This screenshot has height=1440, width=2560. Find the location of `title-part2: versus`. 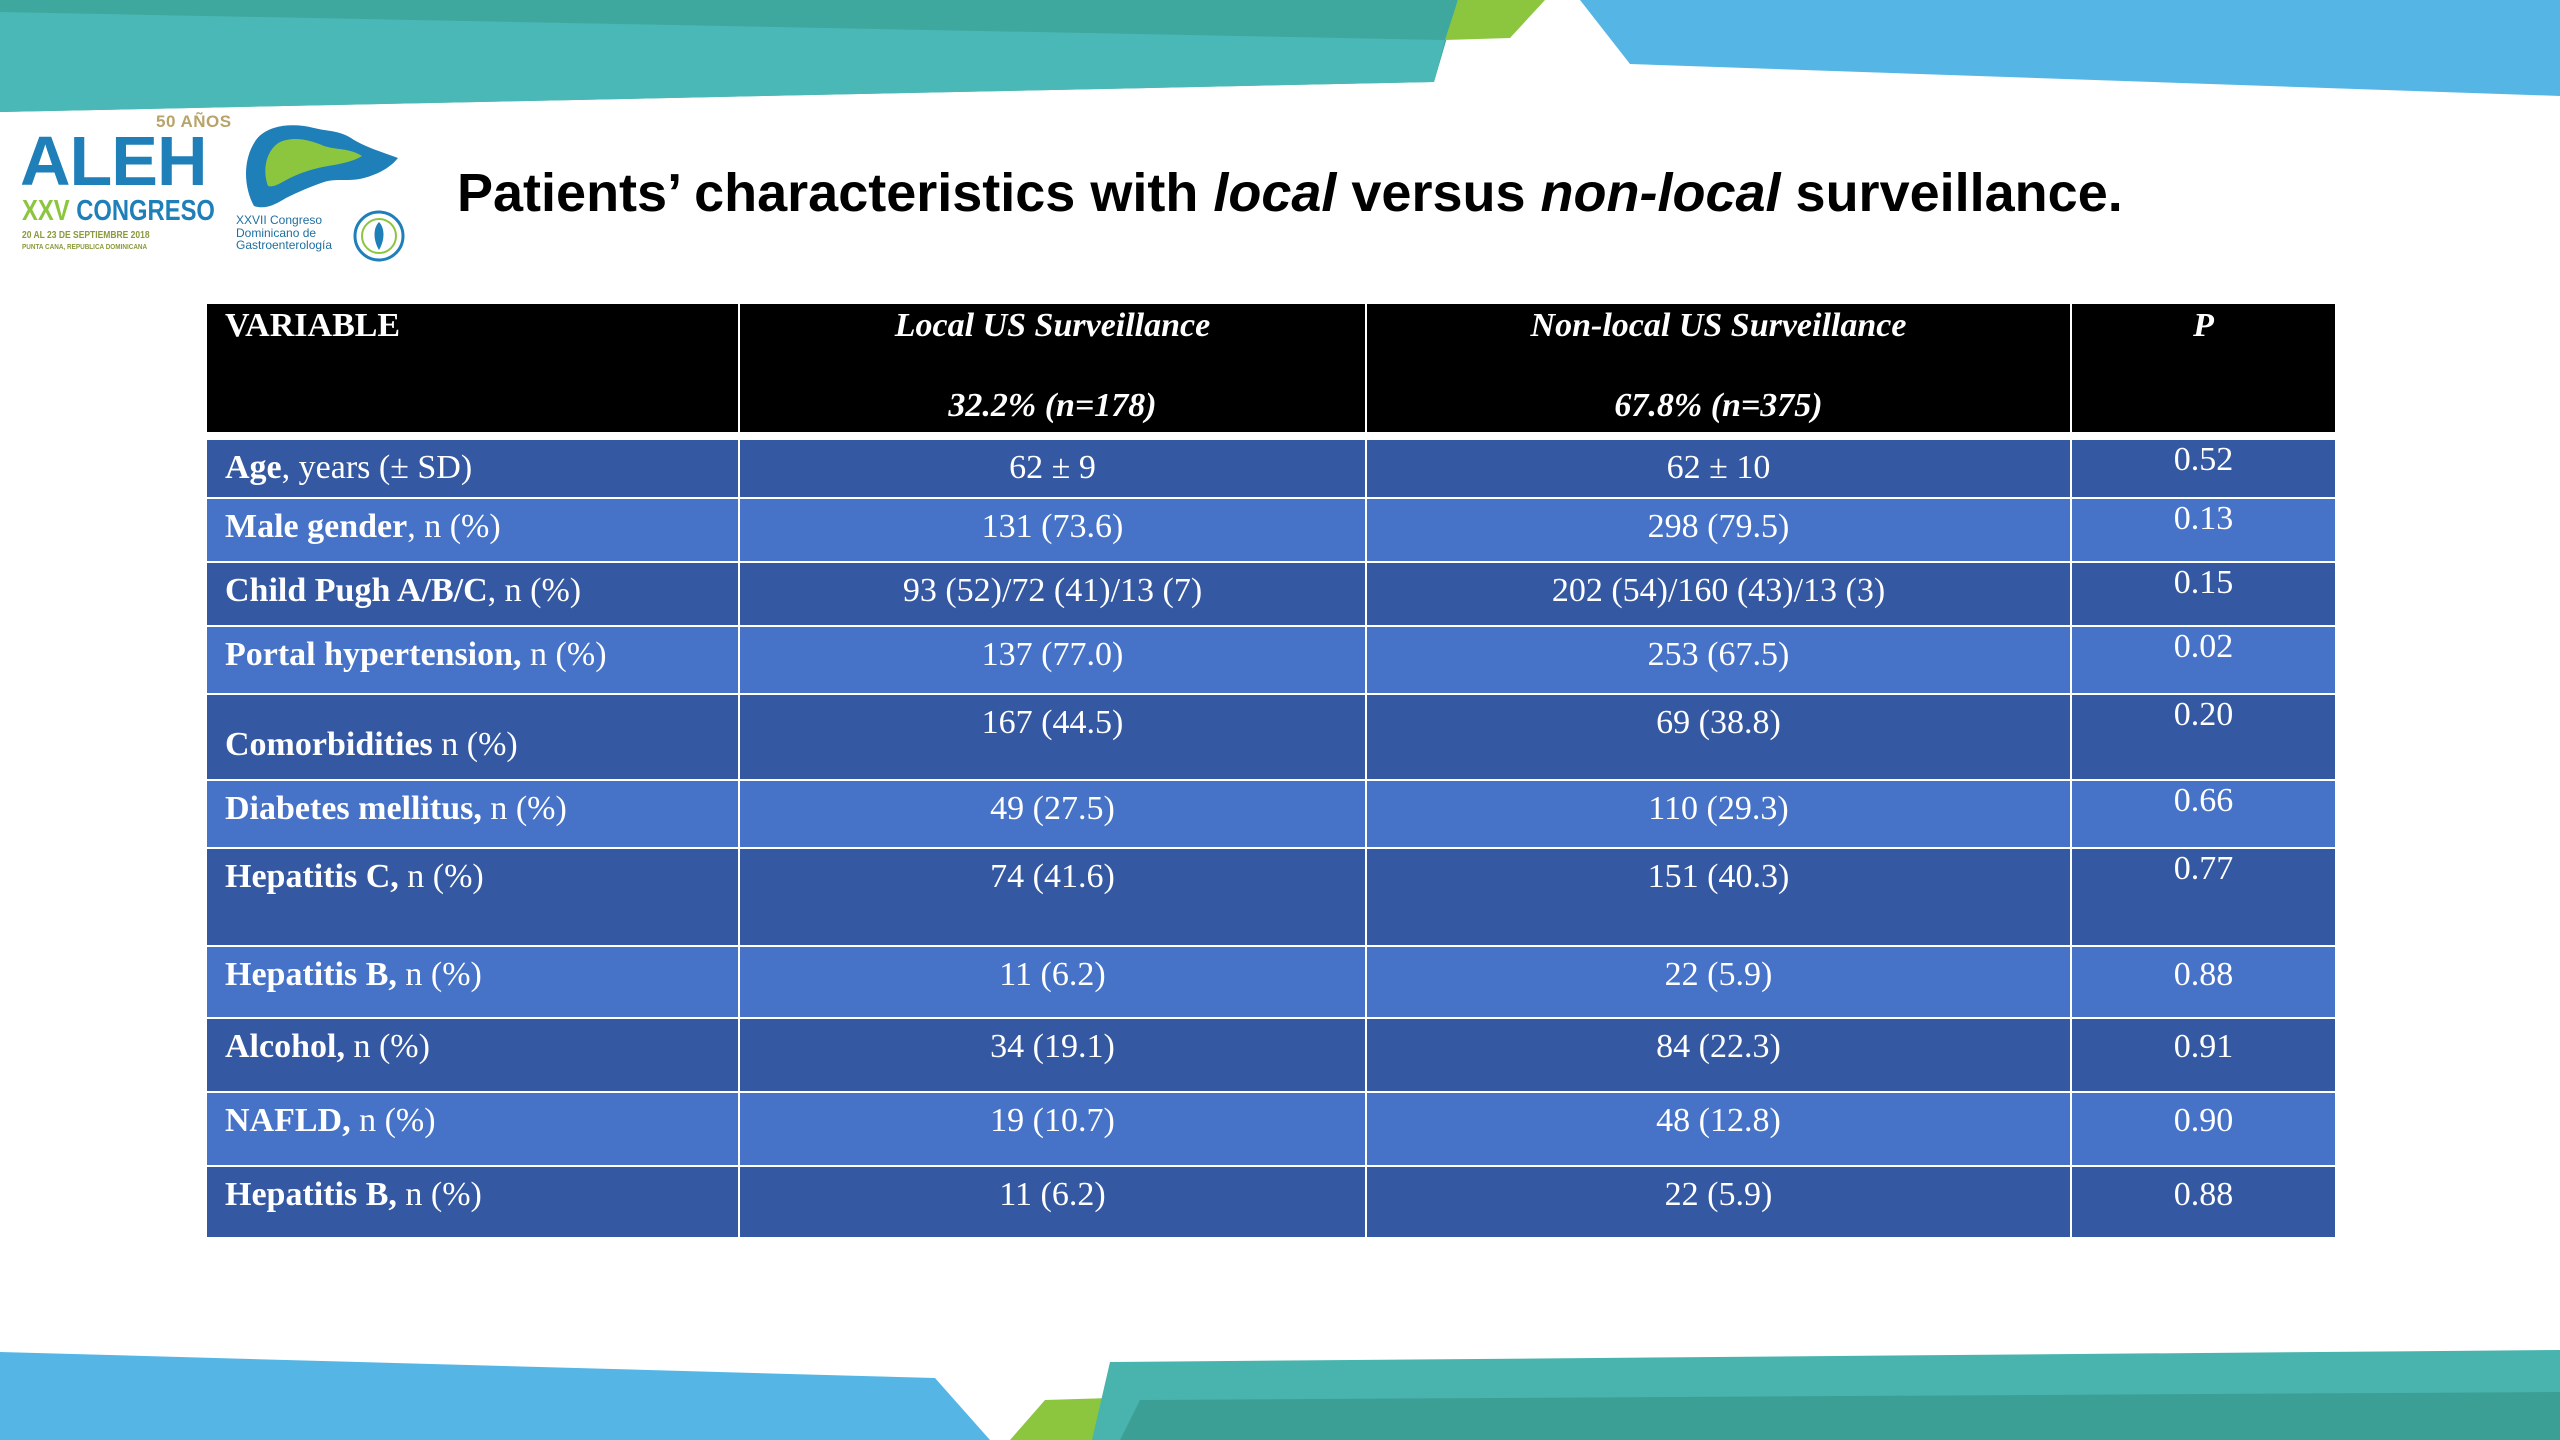

title-part2: versus is located at coordinates (1438, 193).